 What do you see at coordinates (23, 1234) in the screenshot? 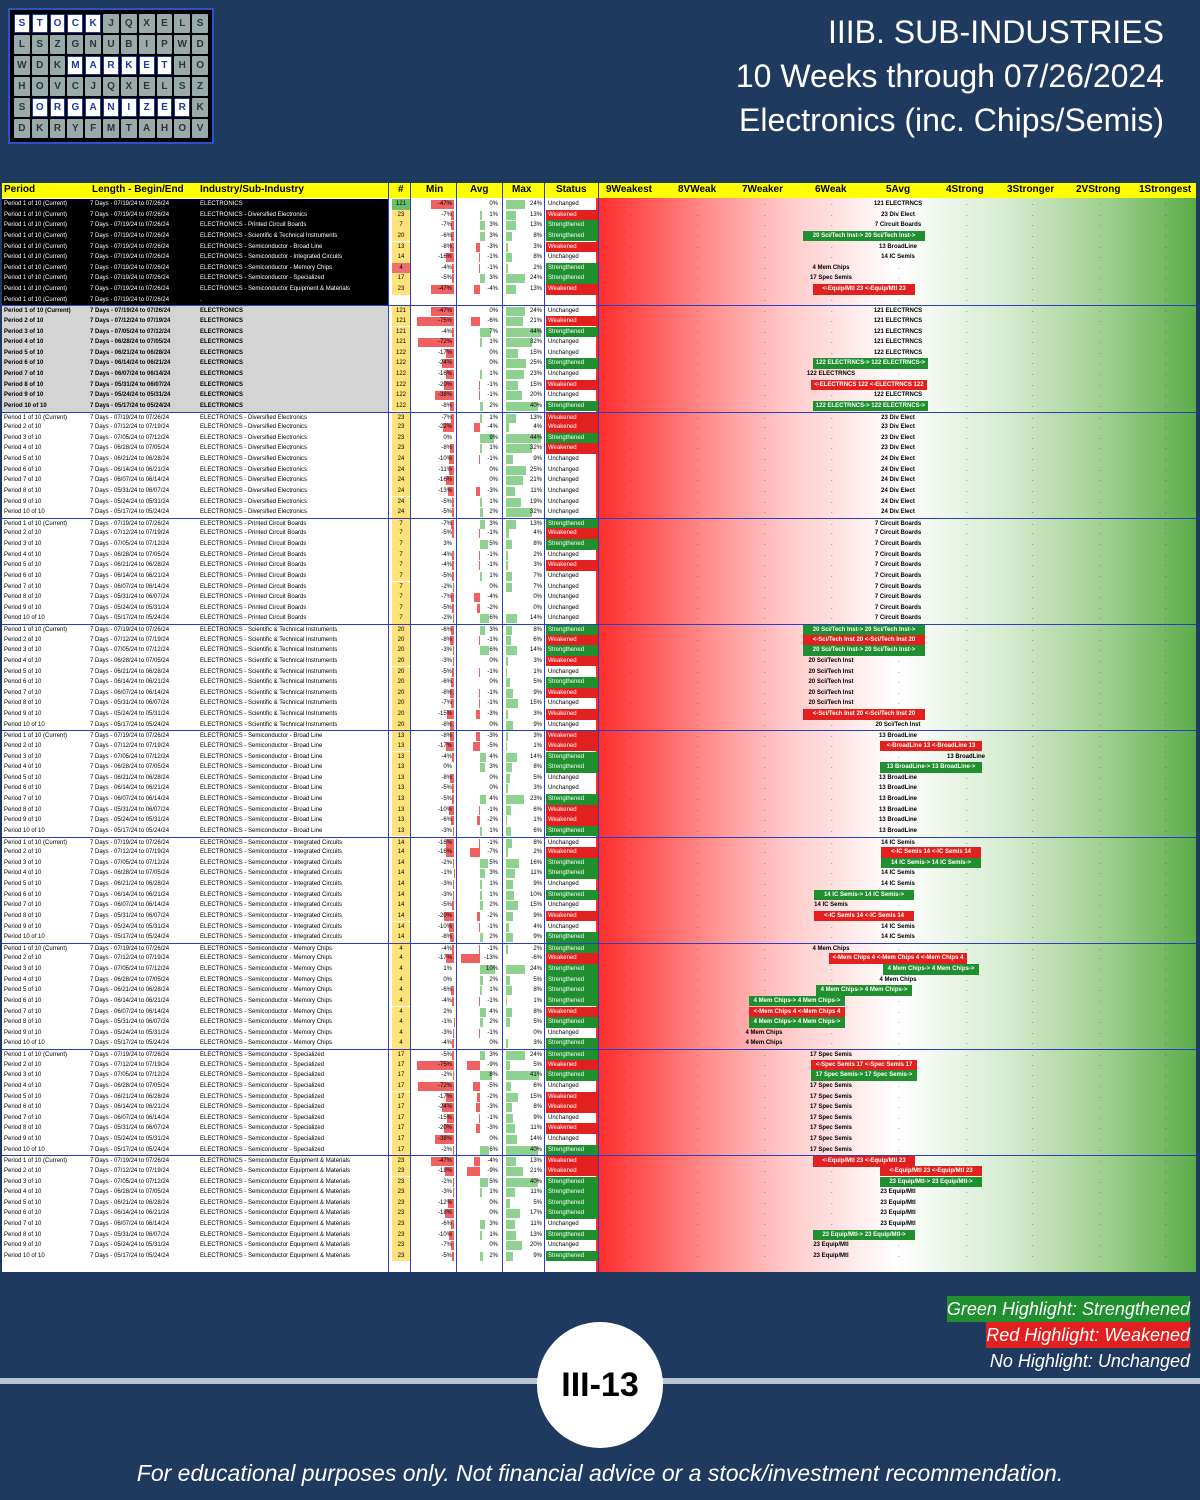
I see `period-cell: Period 8 of 10` at bounding box center [23, 1234].